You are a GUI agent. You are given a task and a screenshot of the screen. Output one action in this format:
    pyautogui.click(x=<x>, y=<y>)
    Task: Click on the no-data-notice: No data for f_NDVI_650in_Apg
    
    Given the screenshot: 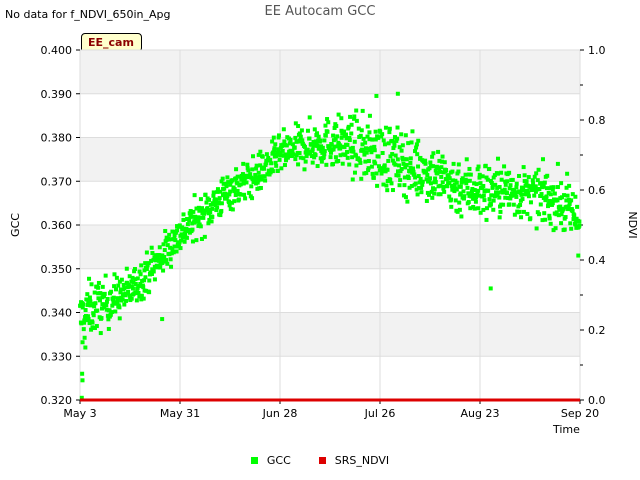 What is the action you would take?
    pyautogui.click(x=88, y=14)
    